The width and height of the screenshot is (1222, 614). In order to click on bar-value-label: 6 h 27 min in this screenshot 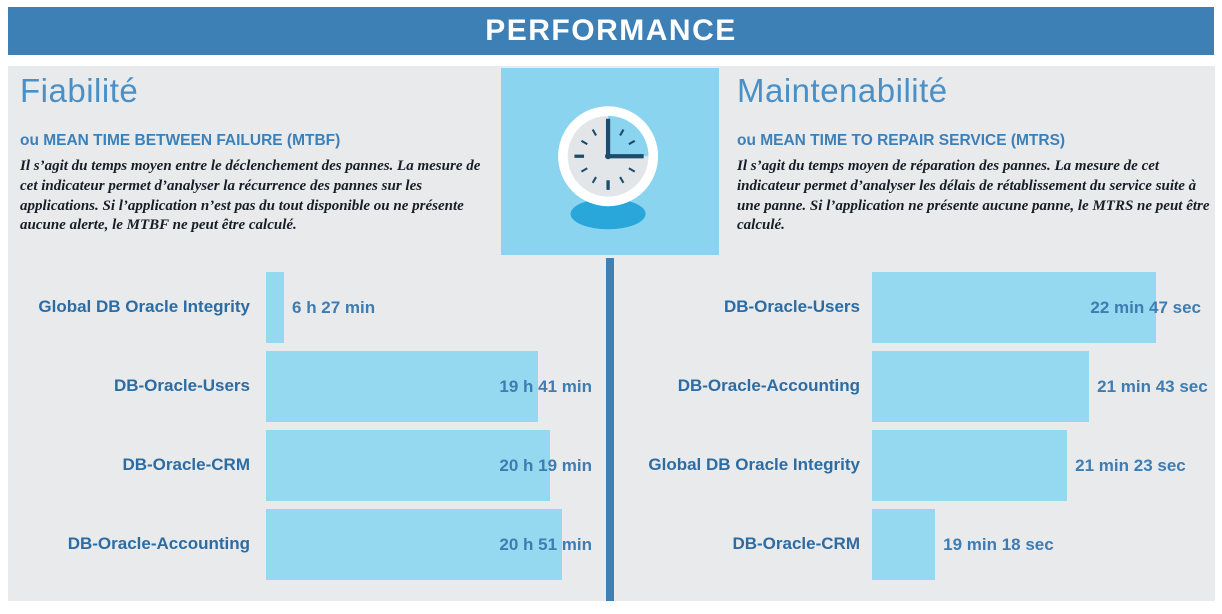, I will do `click(334, 307)`.